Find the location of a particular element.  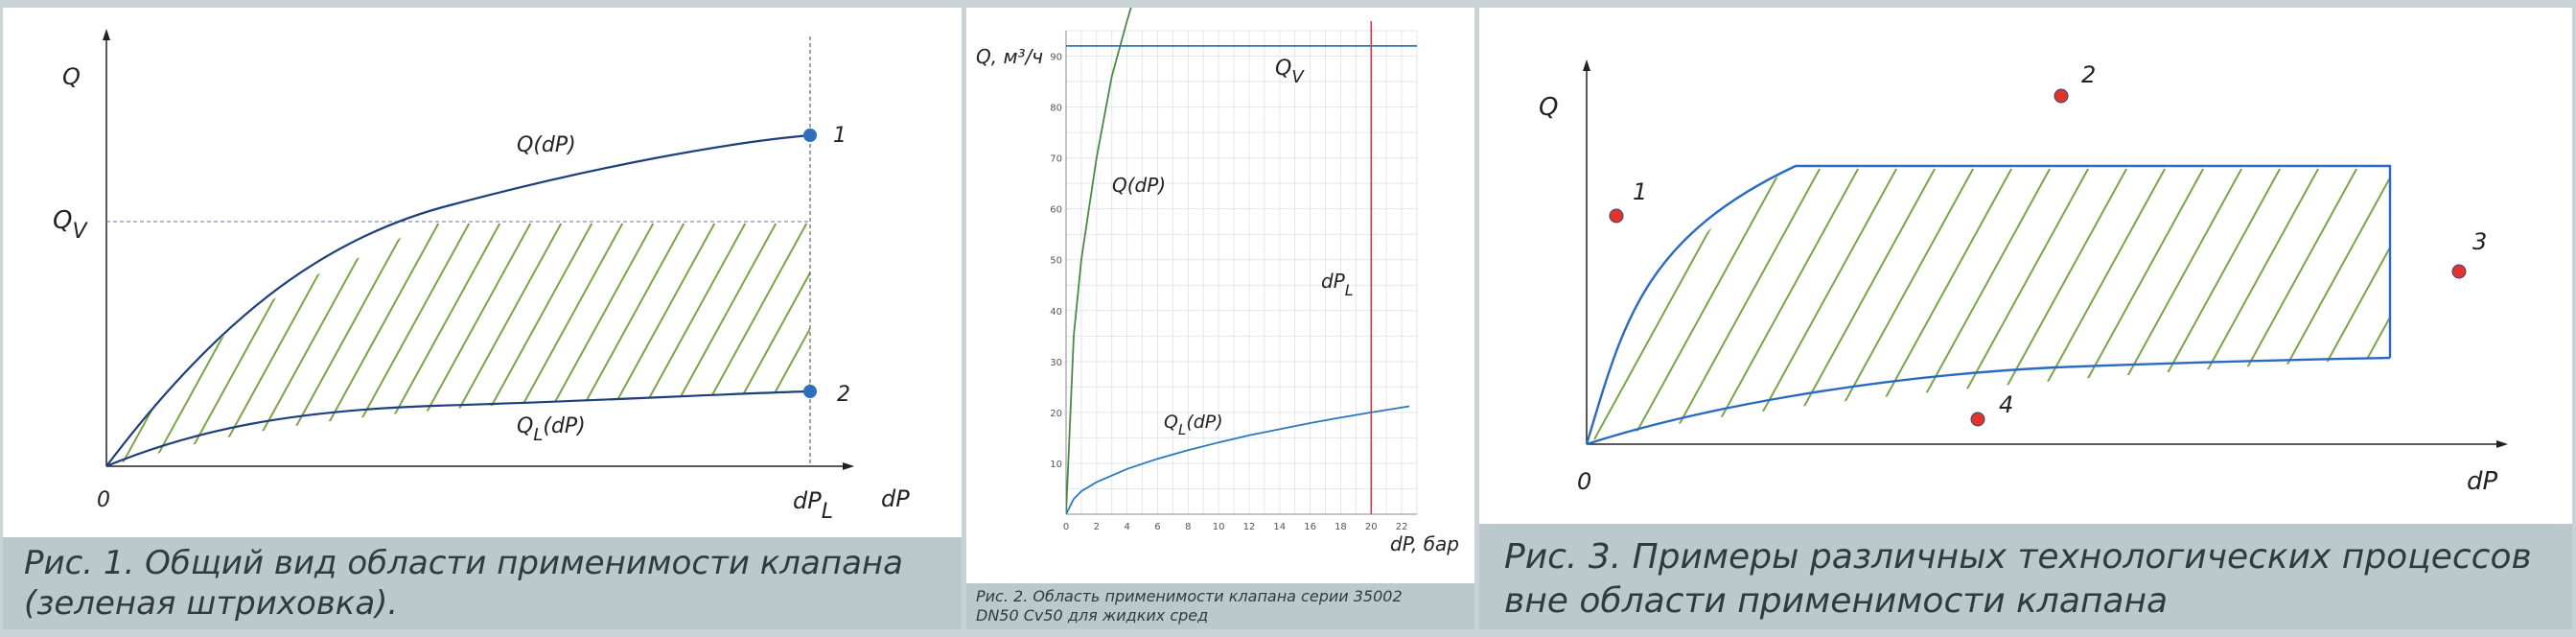

series-line-qldp is located at coordinates (1238, 459).